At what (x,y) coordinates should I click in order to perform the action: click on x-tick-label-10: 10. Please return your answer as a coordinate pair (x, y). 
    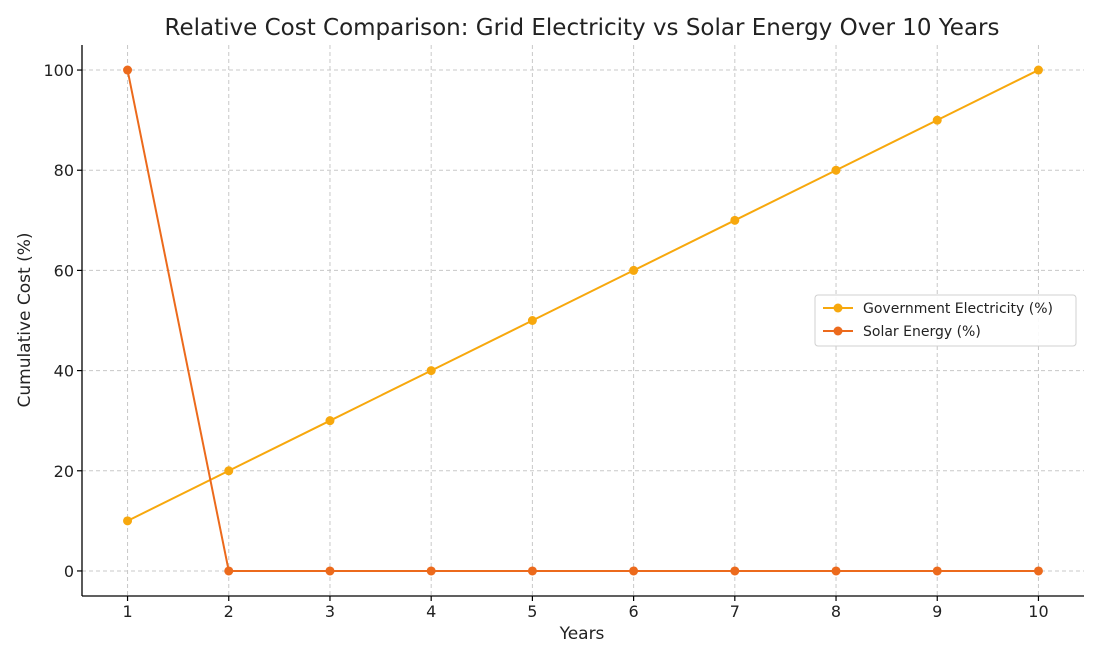
    Looking at the image, I should click on (1038, 611).